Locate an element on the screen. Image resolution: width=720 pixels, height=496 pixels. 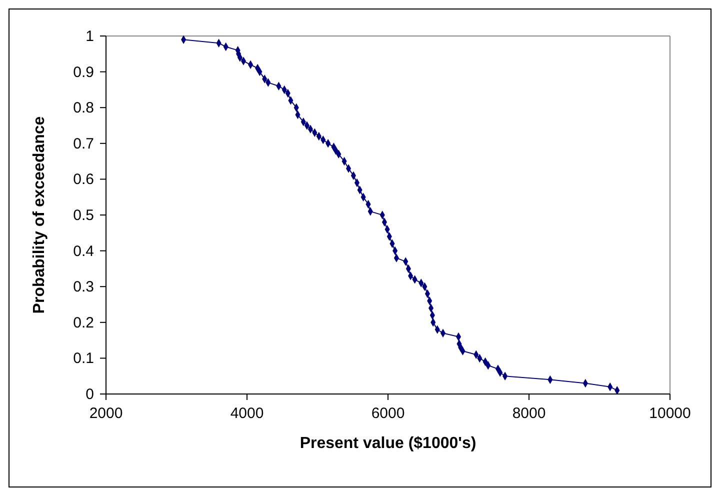
x-tick-label: 4000 is located at coordinates (247, 413).